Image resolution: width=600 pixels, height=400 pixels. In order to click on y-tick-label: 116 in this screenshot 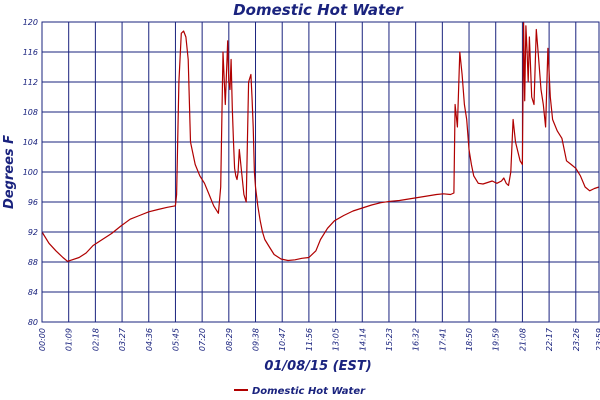, I will do `click(30, 52)`.